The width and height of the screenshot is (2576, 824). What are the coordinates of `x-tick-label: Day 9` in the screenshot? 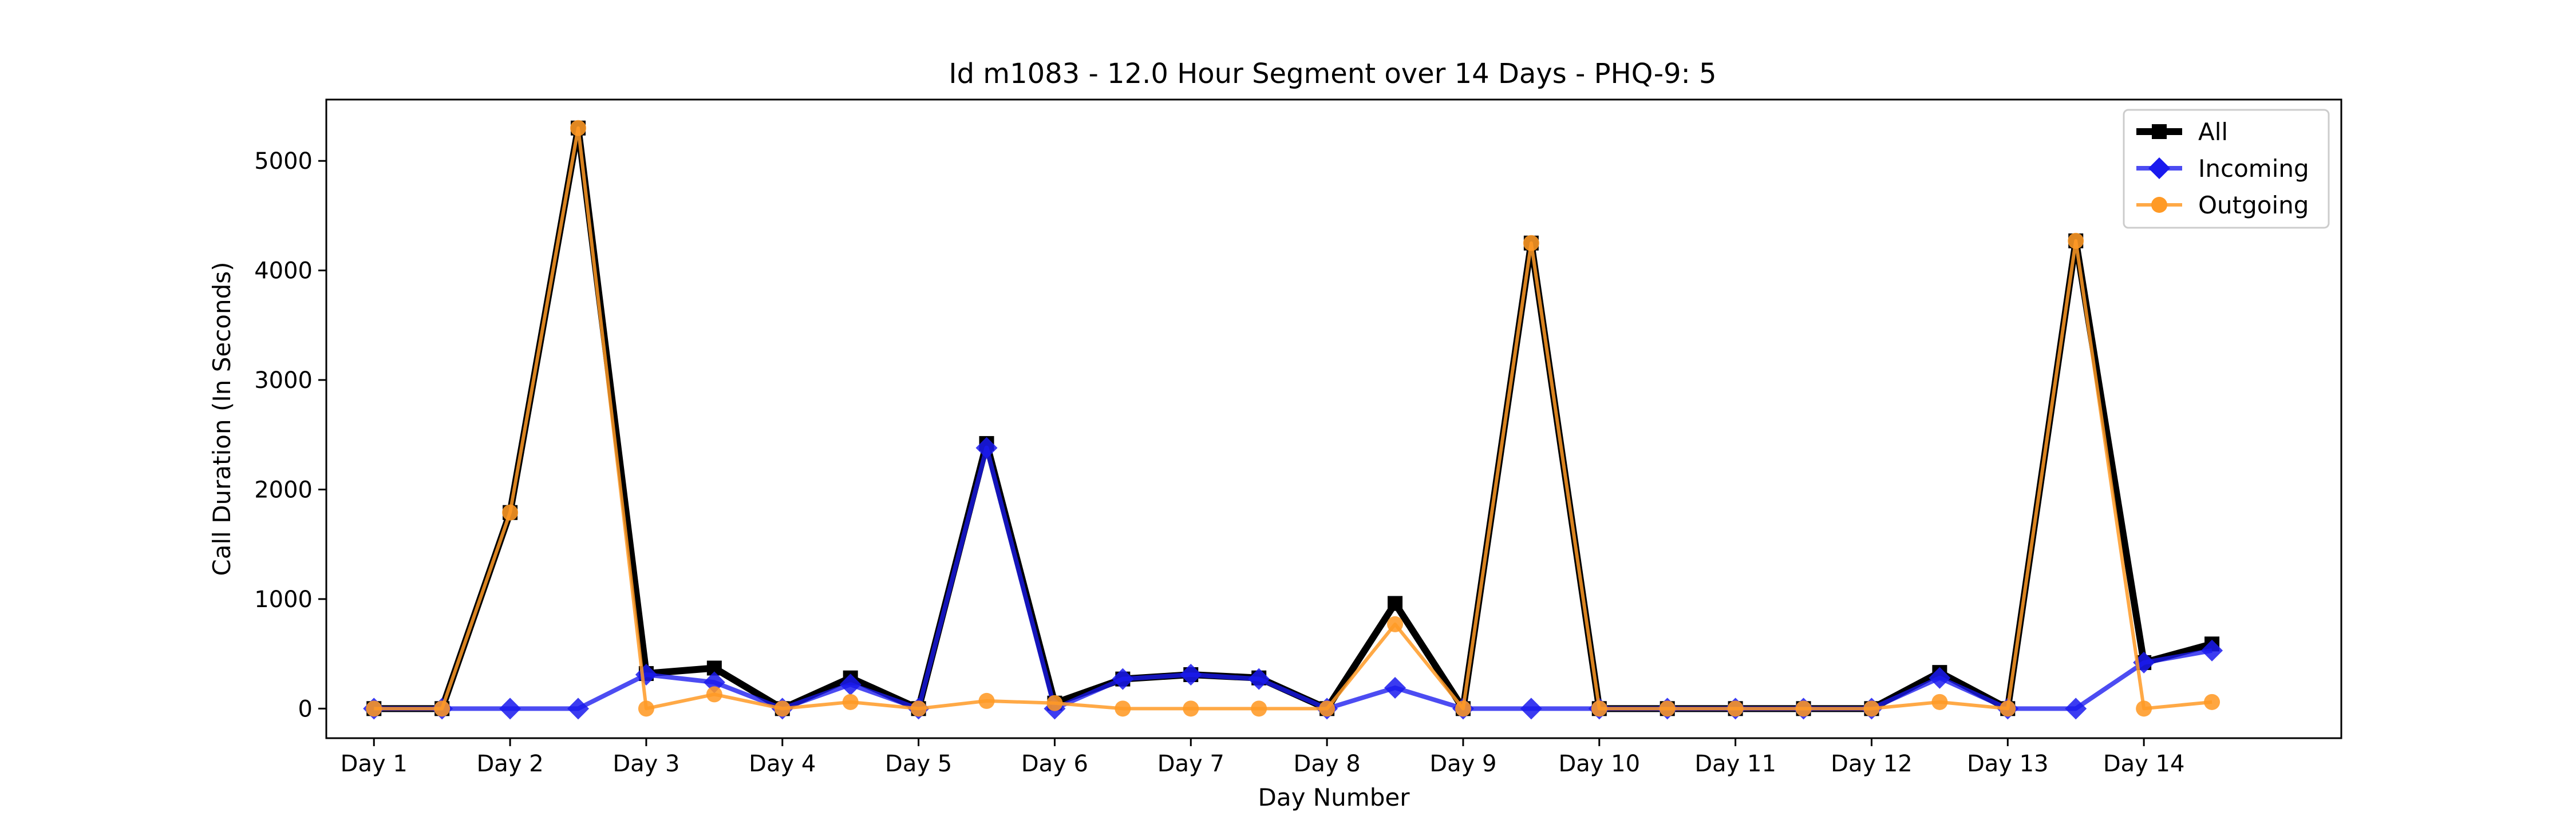 It's located at (1462, 764).